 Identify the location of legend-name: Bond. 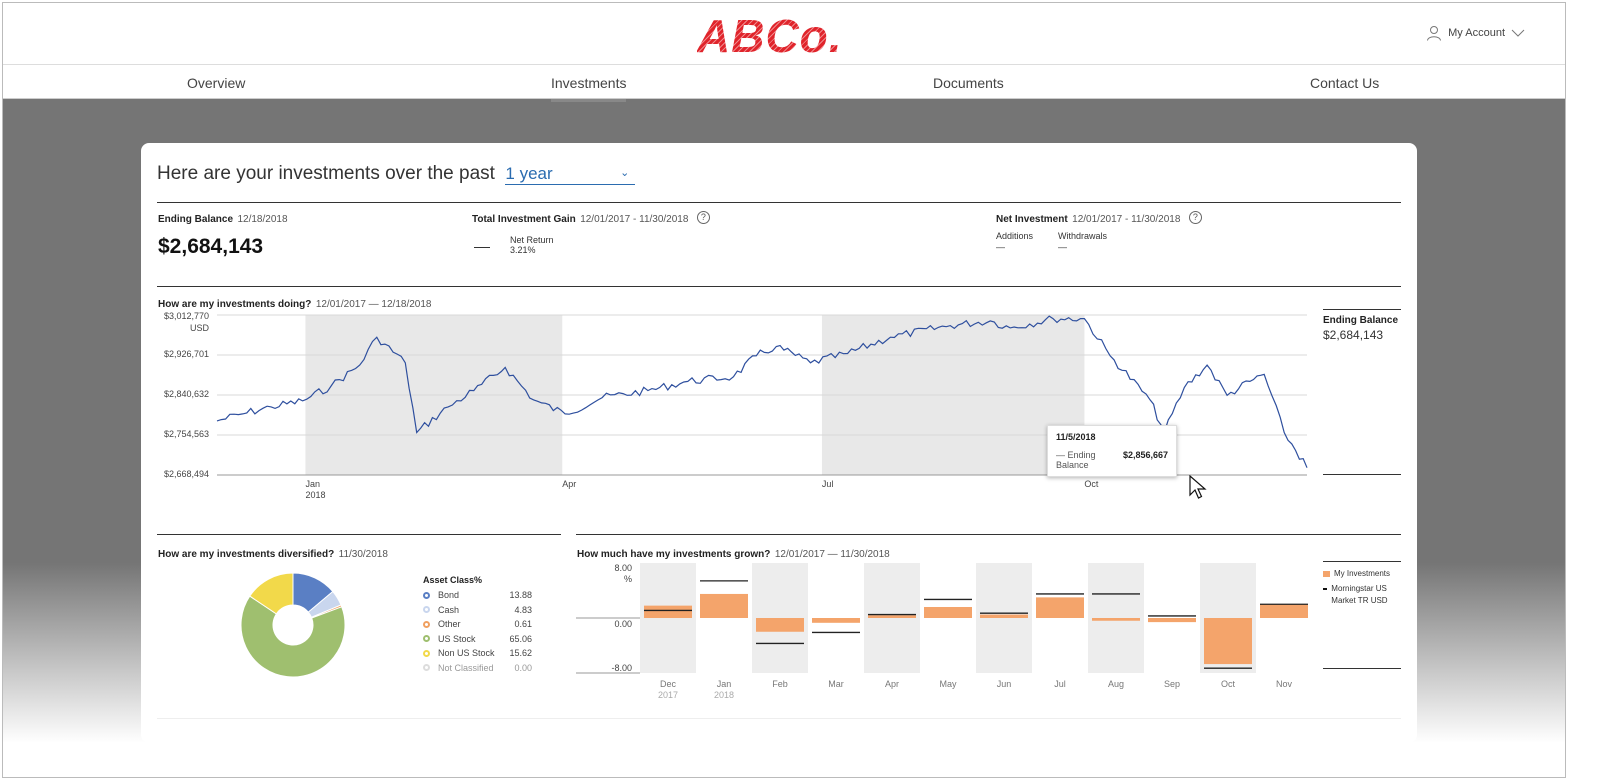
(449, 595).